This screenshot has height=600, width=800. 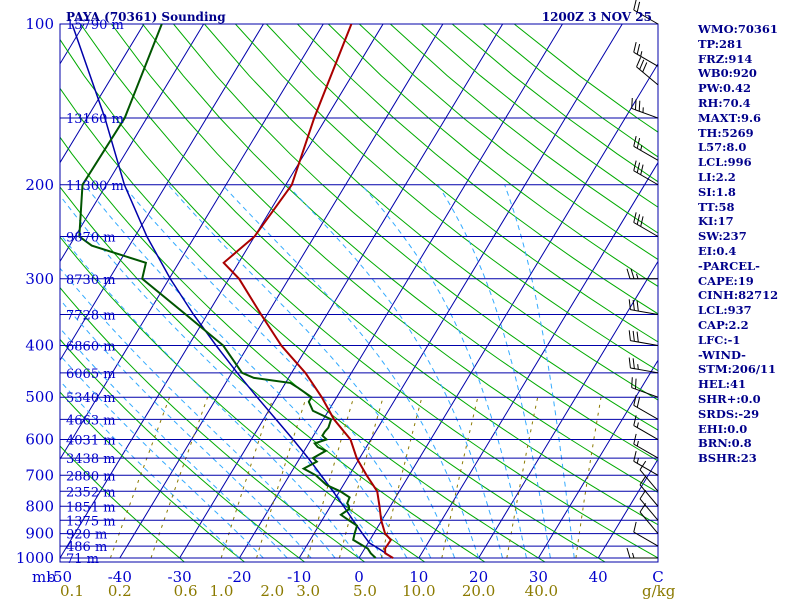 What do you see at coordinates (222, 591) in the screenshot?
I see `mixing-ratio-tick-label: 1.0` at bounding box center [222, 591].